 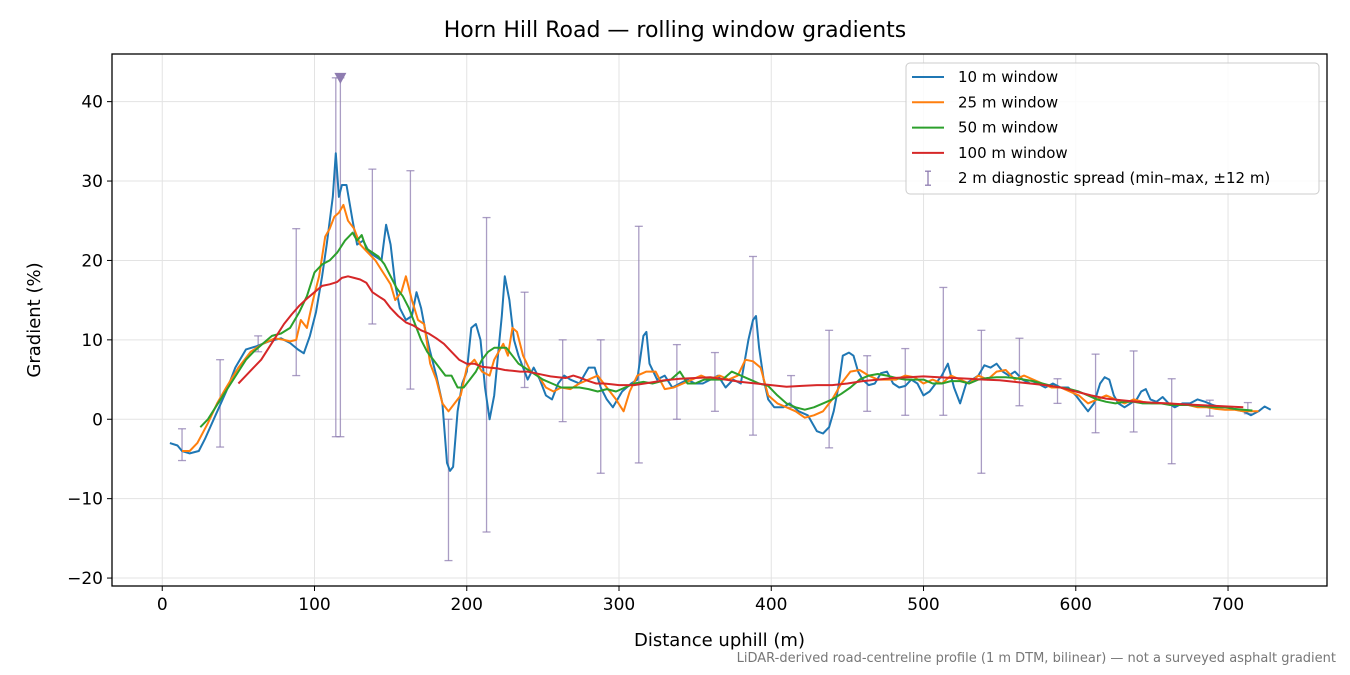 I want to click on legend-label: 100 m window, so click(x=1013, y=153).